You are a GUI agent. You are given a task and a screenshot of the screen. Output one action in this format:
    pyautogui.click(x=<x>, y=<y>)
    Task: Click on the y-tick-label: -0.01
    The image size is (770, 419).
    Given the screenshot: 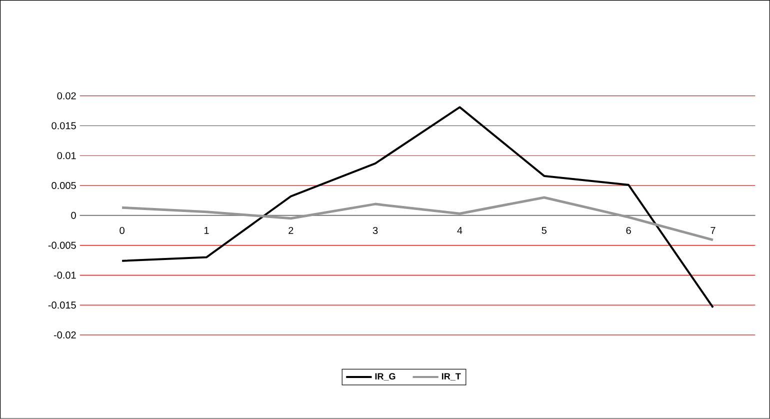 What is the action you would take?
    pyautogui.click(x=65, y=275)
    